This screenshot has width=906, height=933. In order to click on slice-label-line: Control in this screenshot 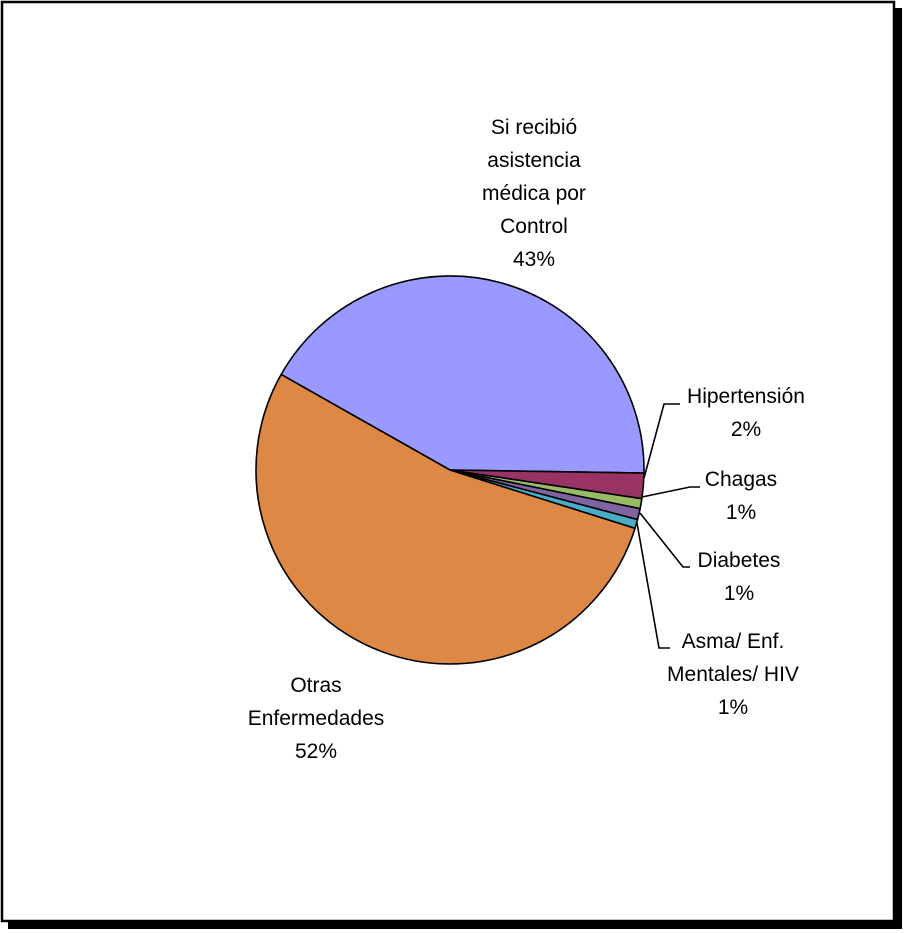, I will do `click(534, 226)`.